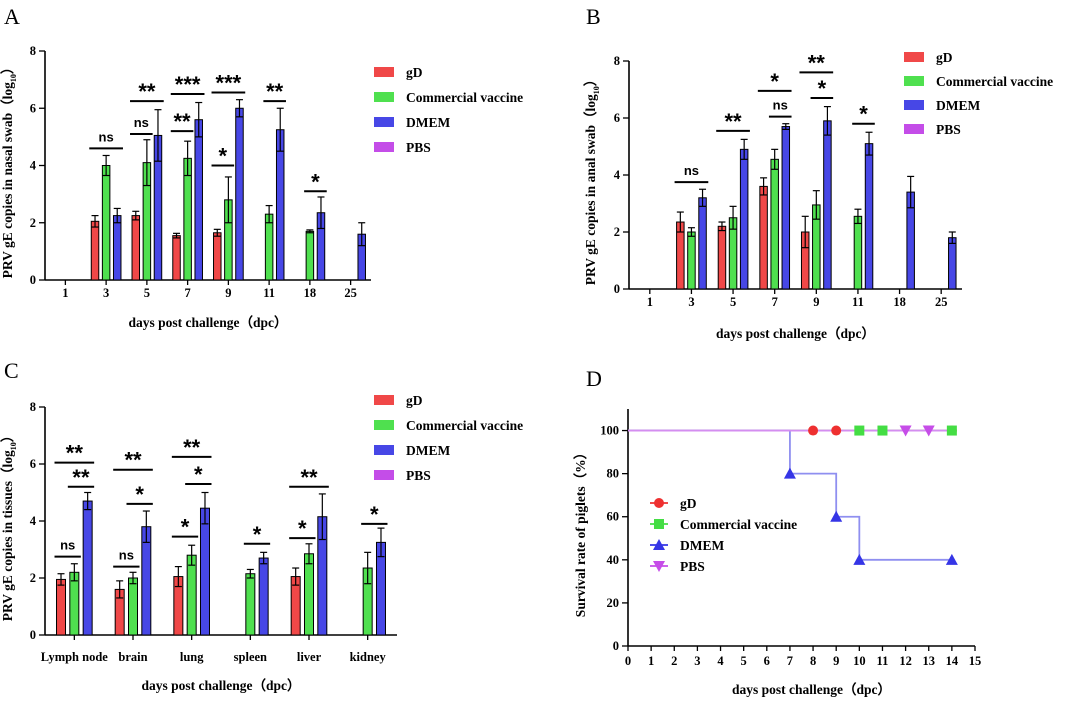 Image resolution: width=1071 pixels, height=702 pixels. I want to click on panel-letter: B, so click(593, 16).